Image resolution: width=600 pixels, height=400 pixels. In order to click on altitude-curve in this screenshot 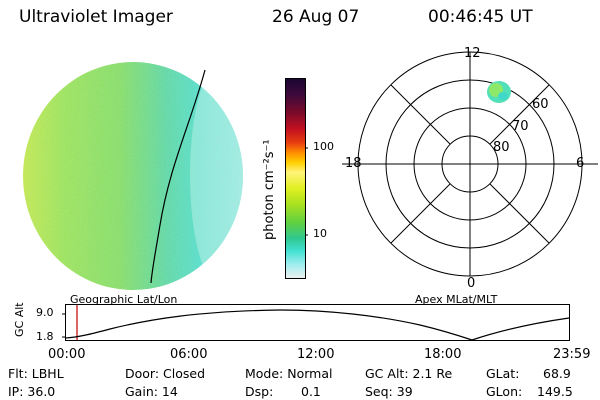, I will do `click(317, 325)`.